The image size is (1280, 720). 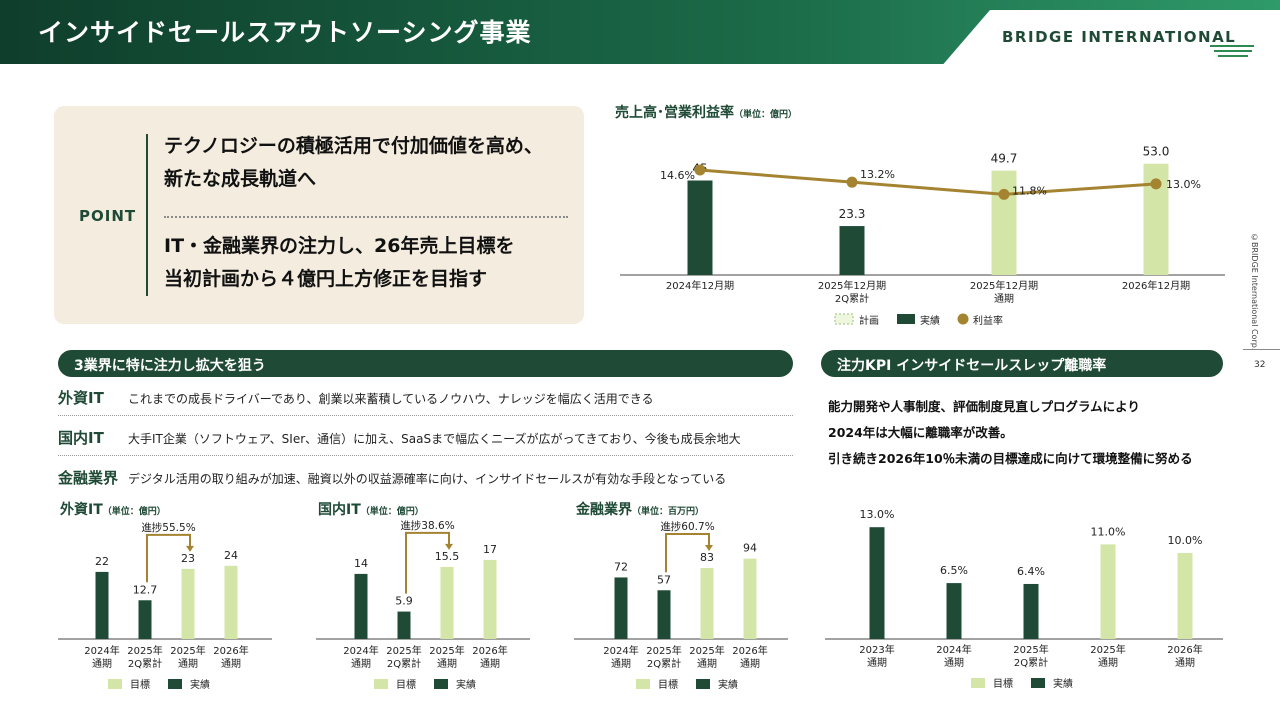 I want to click on margin-label: 14.6%, so click(x=677, y=175).